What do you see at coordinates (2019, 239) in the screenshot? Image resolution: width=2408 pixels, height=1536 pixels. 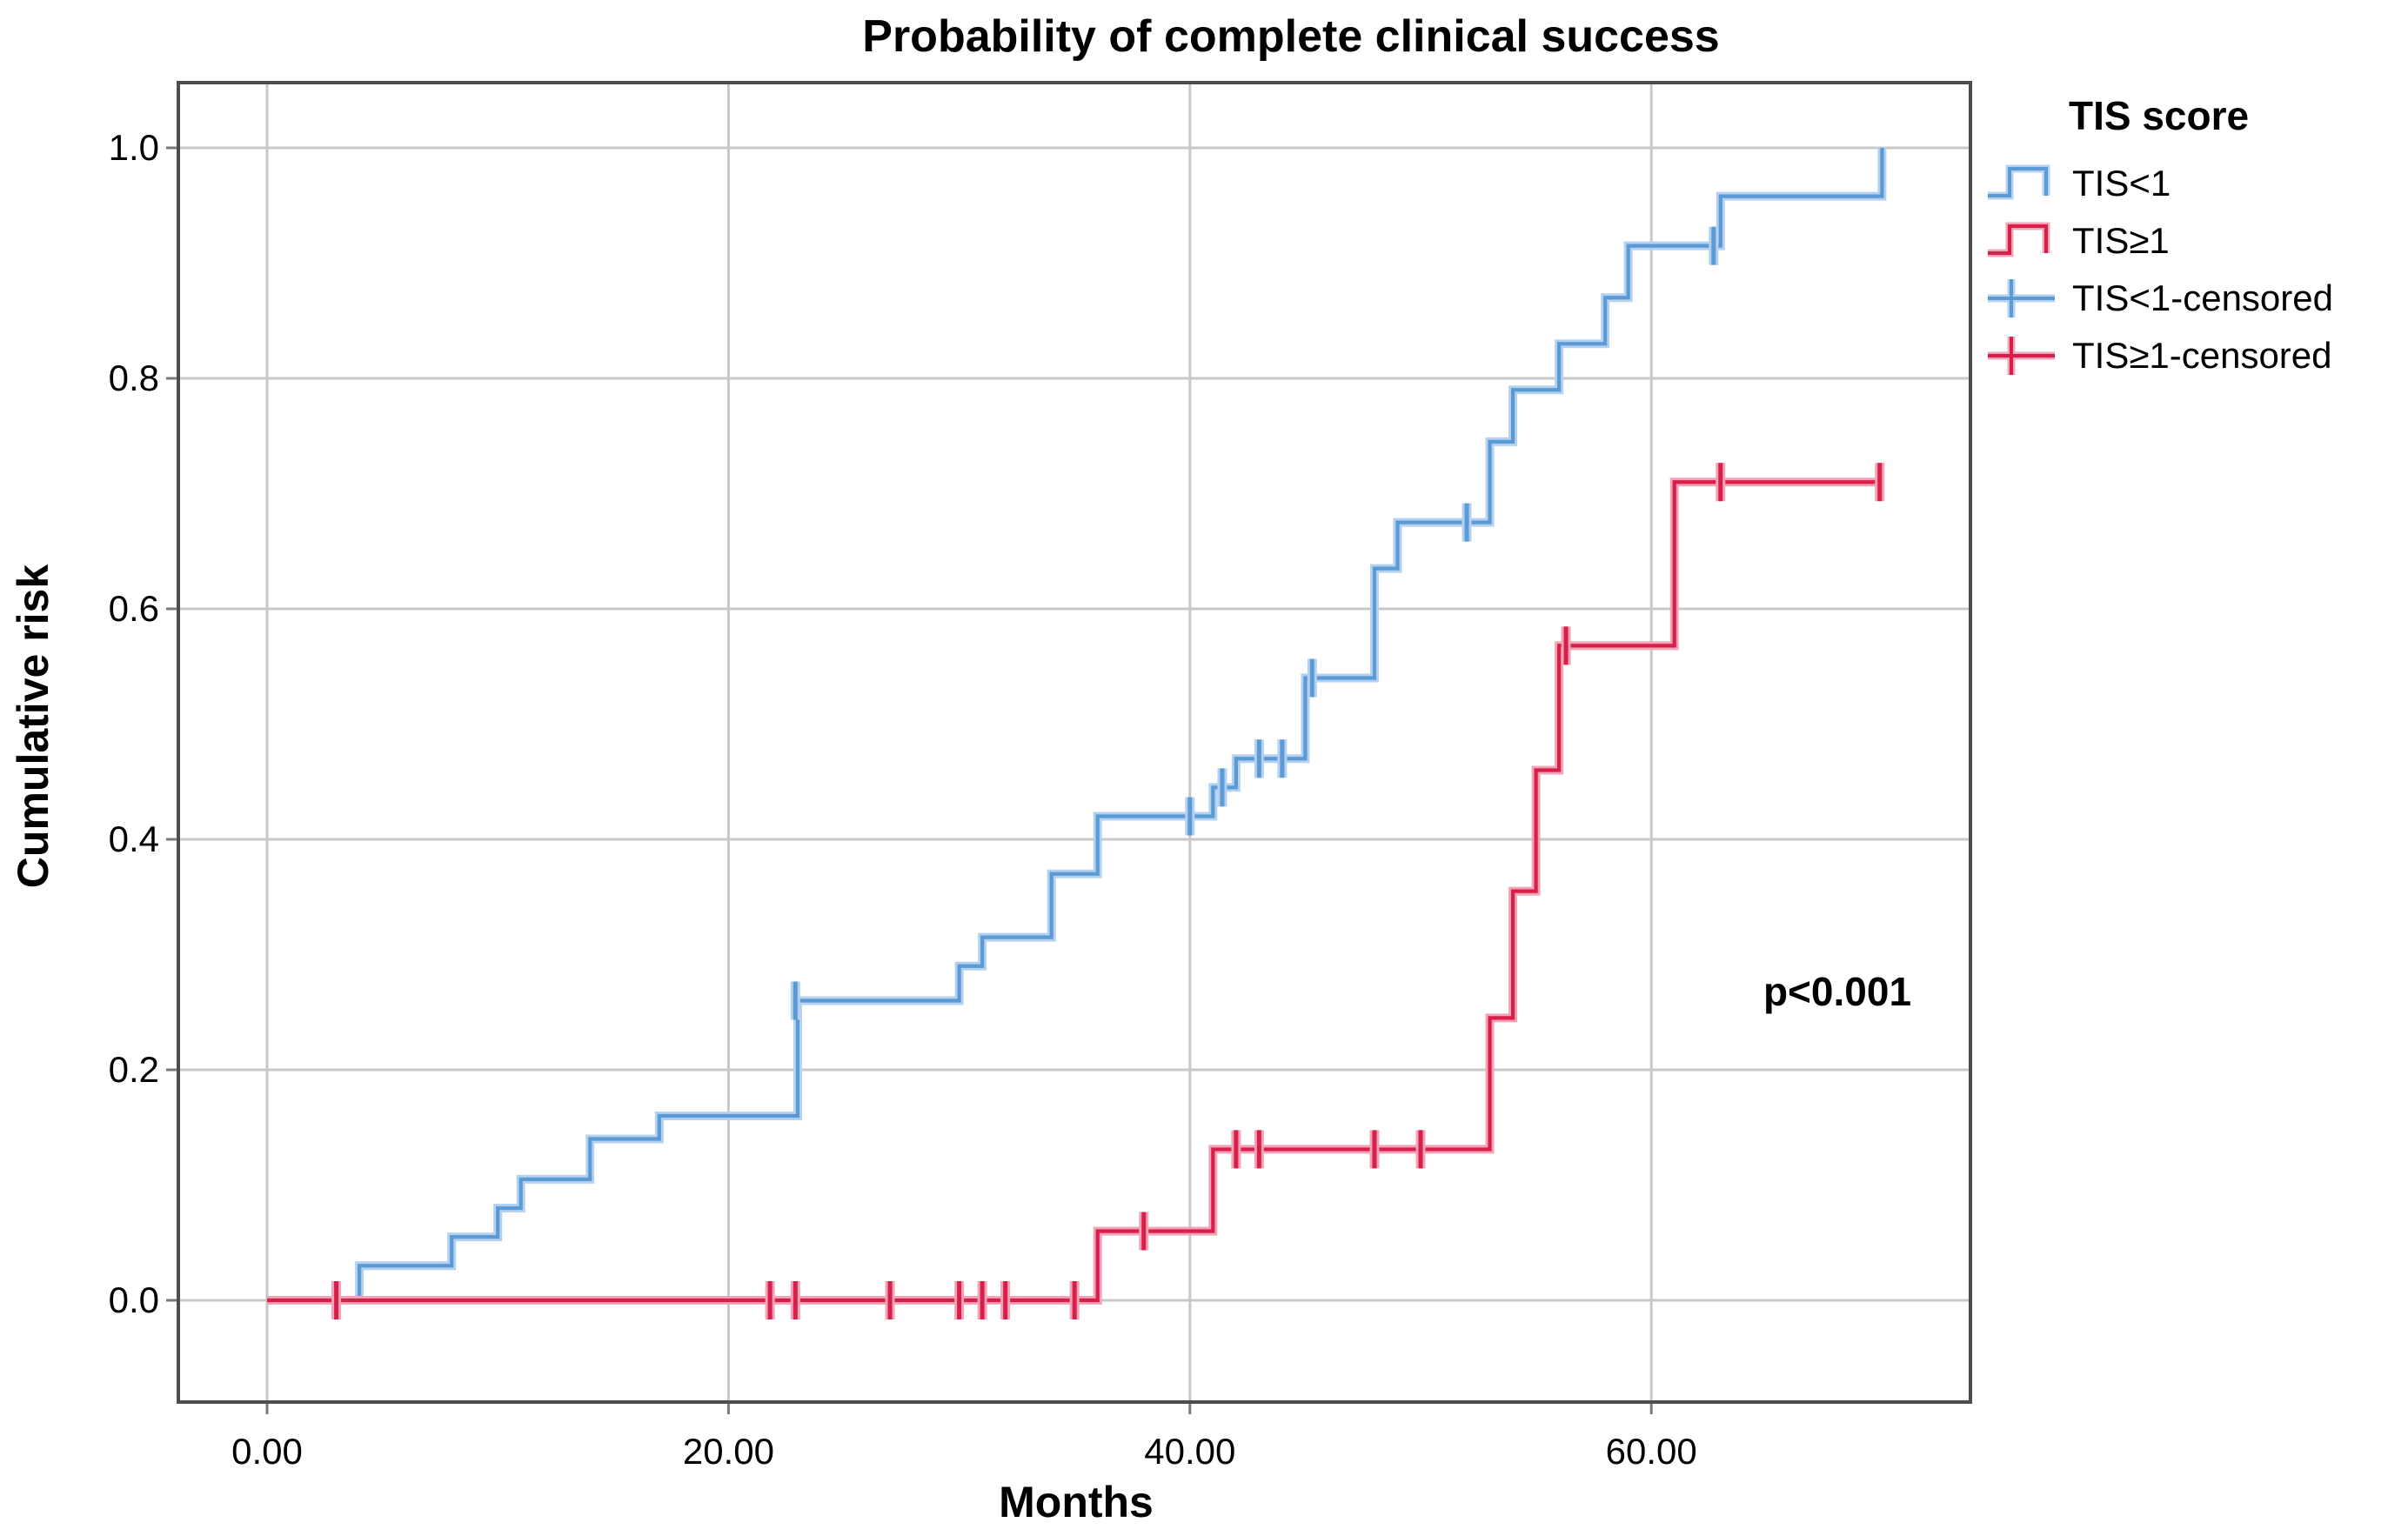 I see `step-line-swatch-red-icon` at bounding box center [2019, 239].